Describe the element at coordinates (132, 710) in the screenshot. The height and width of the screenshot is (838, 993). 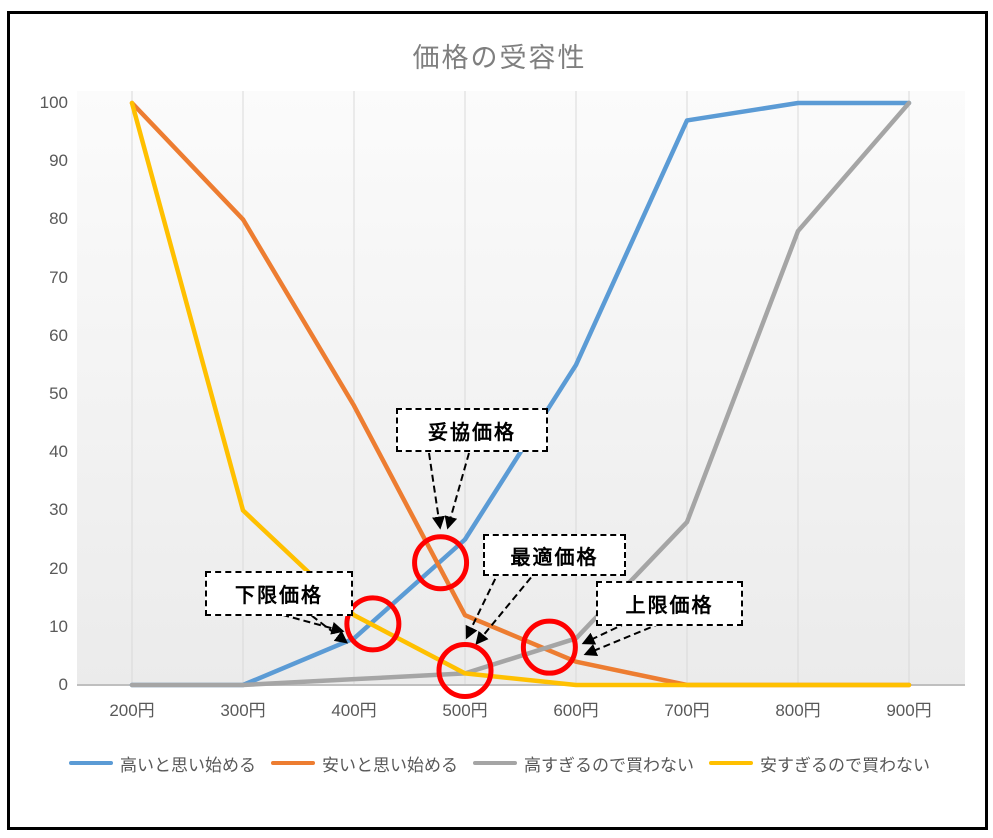
I see `x-tick-label: 200円` at that location.